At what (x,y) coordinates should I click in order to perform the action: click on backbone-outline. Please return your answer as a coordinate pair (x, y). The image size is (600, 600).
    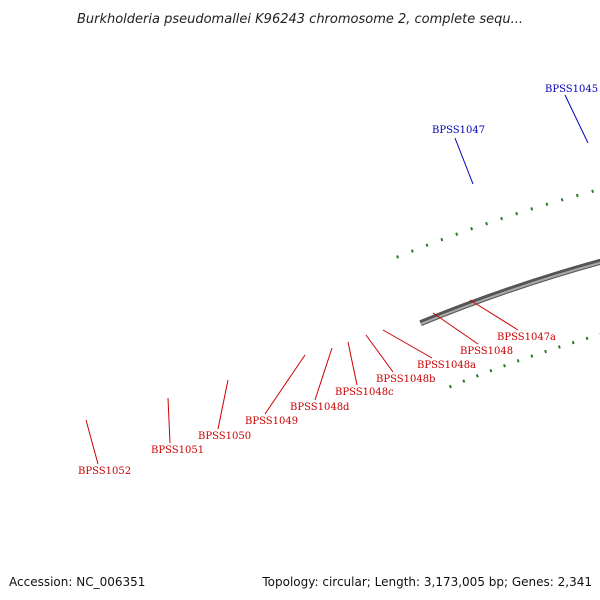
    Looking at the image, I should click on (509, 292).